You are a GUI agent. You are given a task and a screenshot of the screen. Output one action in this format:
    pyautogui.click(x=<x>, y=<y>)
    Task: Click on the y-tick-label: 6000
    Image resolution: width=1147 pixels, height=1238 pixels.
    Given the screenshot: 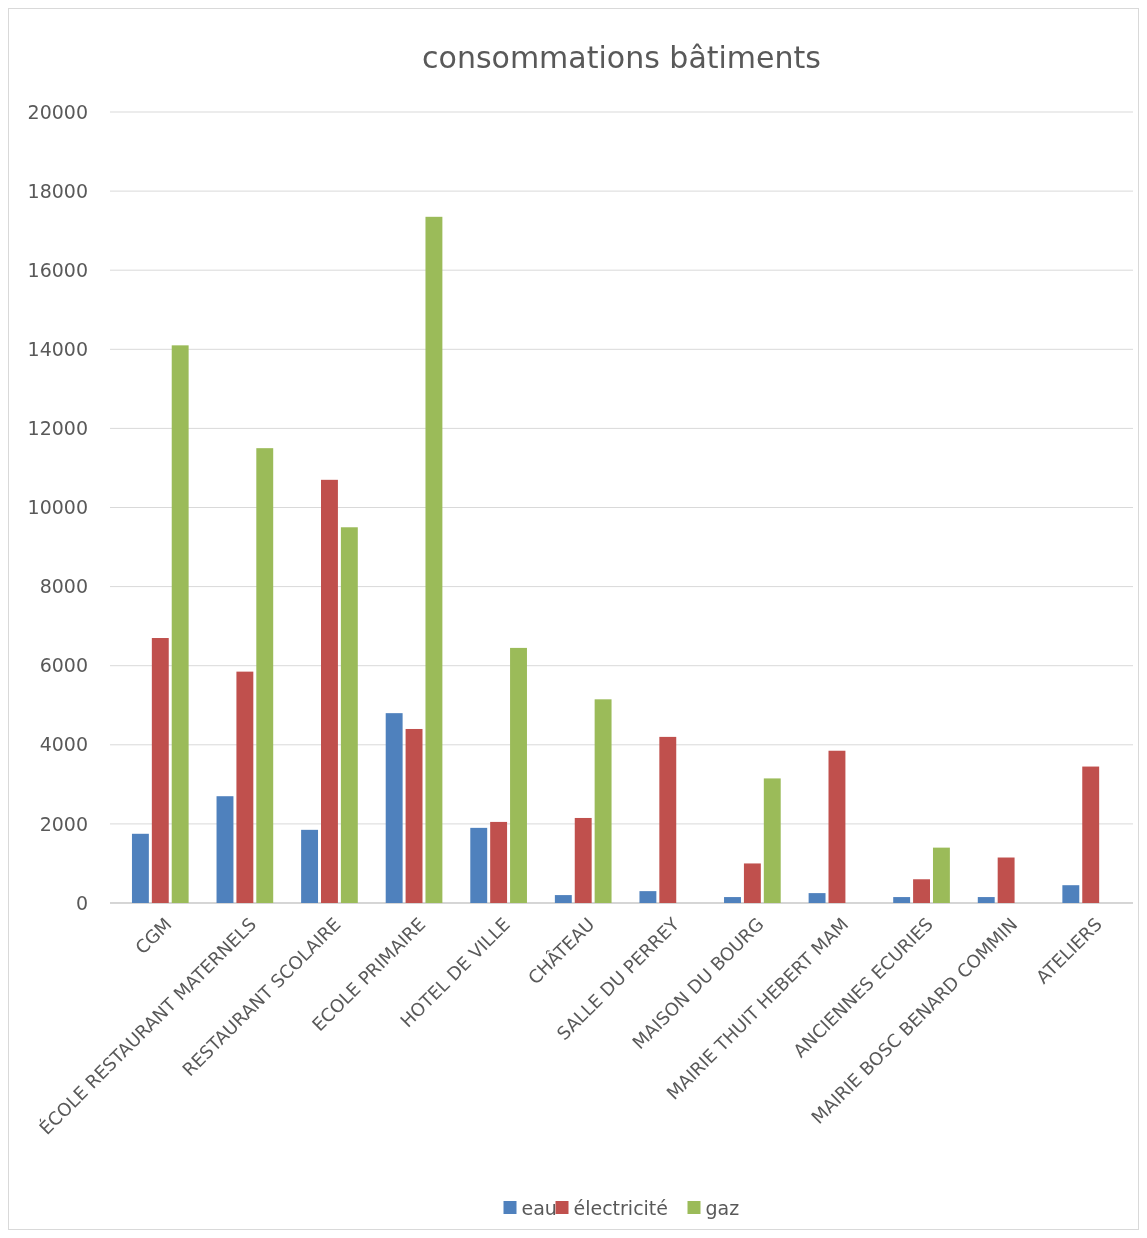 What is the action you would take?
    pyautogui.click(x=63, y=665)
    